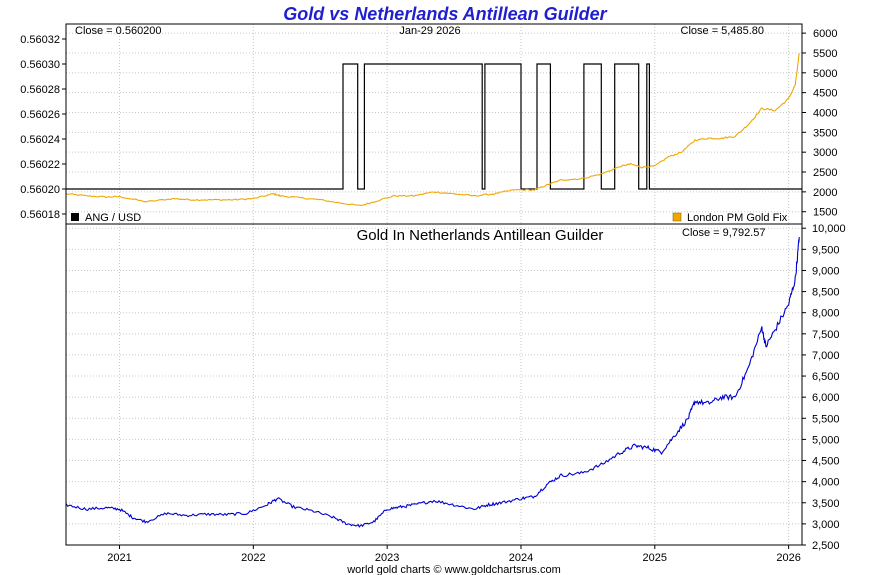  Describe the element at coordinates (826, 335) in the screenshot. I see `bottom-right-tick-label: 7,500` at that location.